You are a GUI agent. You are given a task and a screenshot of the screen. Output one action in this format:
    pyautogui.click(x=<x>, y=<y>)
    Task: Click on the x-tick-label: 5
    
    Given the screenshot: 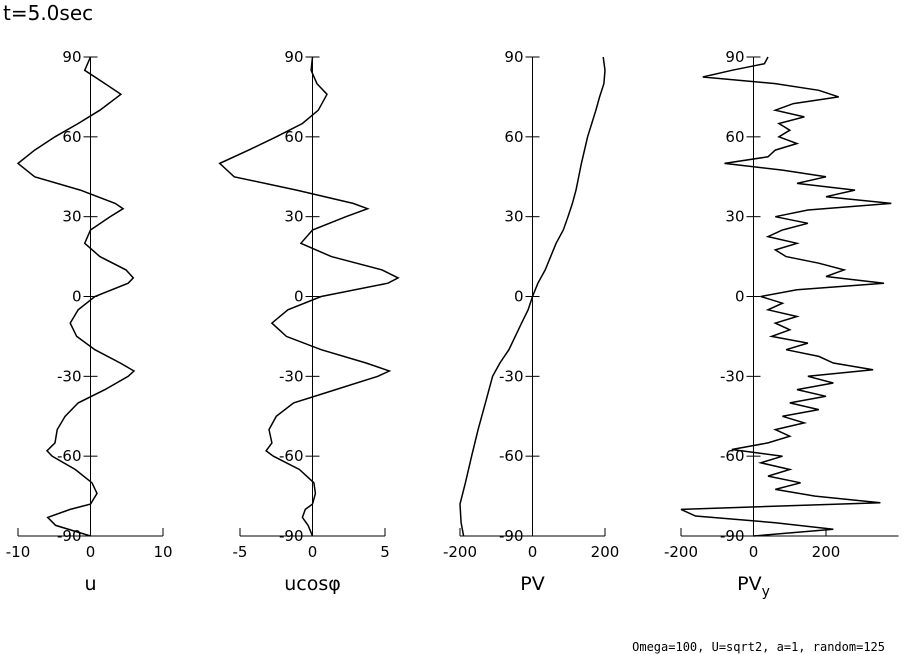 What is the action you would take?
    pyautogui.click(x=385, y=552)
    